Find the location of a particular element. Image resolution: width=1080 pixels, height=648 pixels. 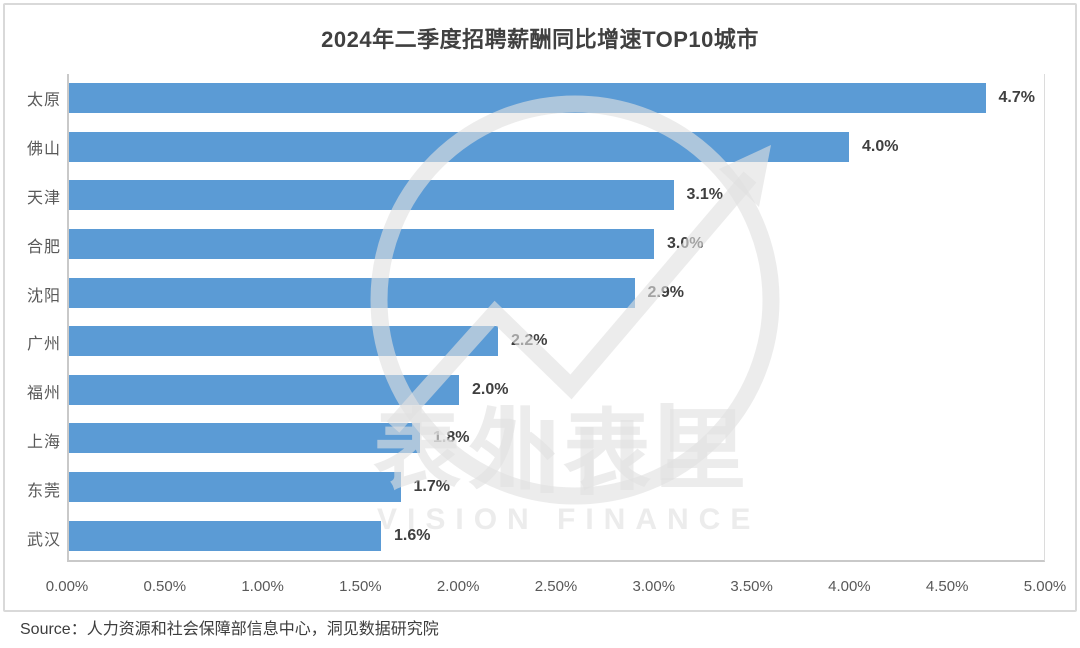

x-tick-label: 2.00% is located at coordinates (458, 586).